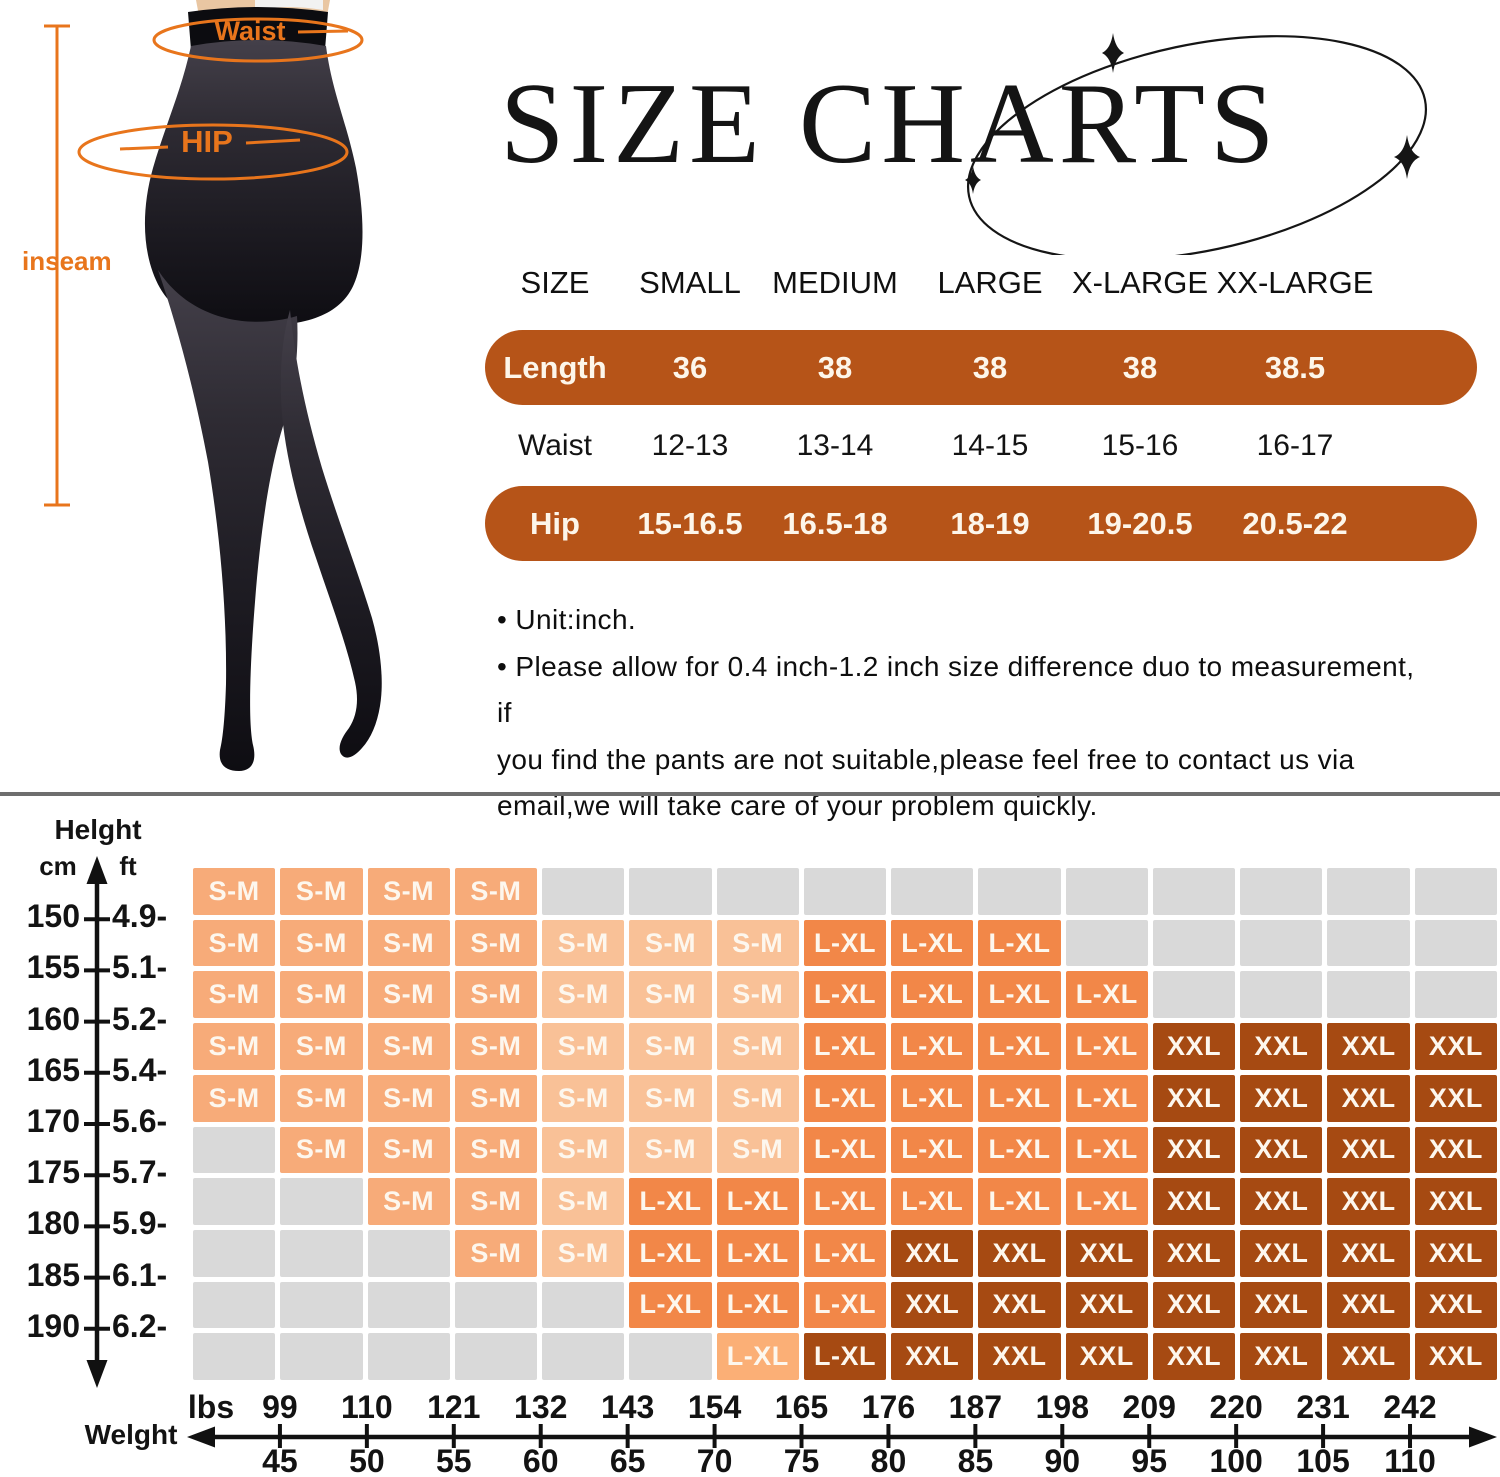 This screenshot has height=1477, width=1500. I want to click on hip-pointer-line-left, so click(144, 148).